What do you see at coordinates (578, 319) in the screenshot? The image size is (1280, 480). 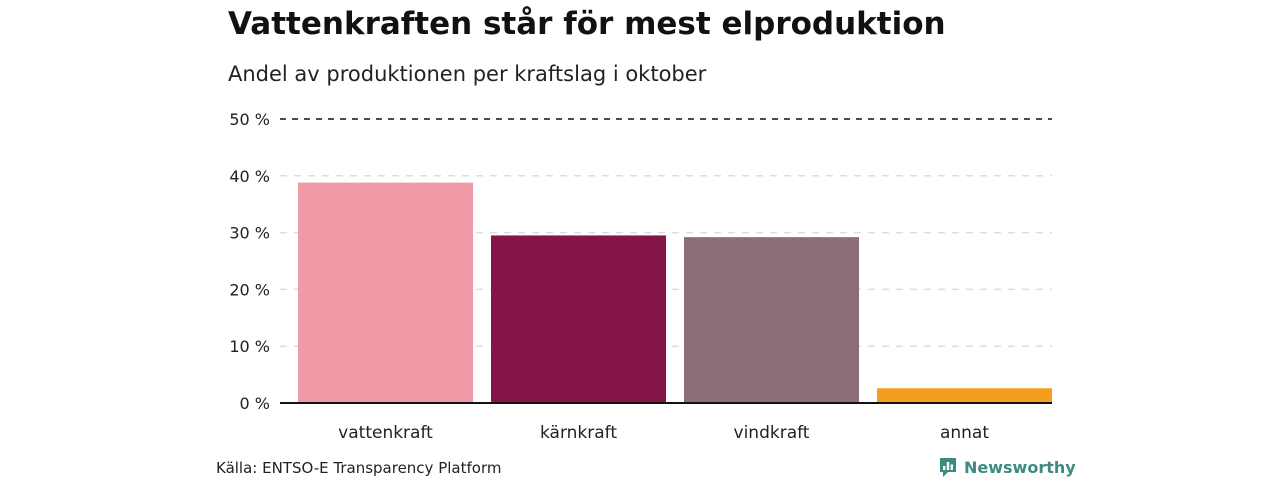 I see `bar-kärnkraft` at bounding box center [578, 319].